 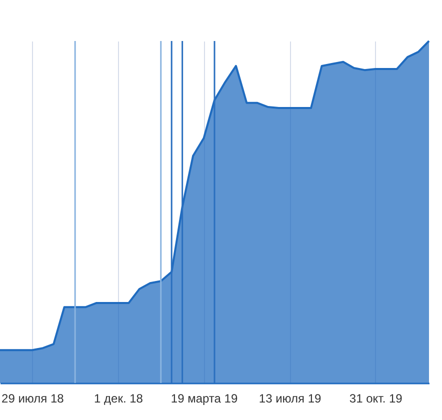 What do you see at coordinates (376, 399) in the screenshot?
I see `x-tick-label: 31 окт. 19` at bounding box center [376, 399].